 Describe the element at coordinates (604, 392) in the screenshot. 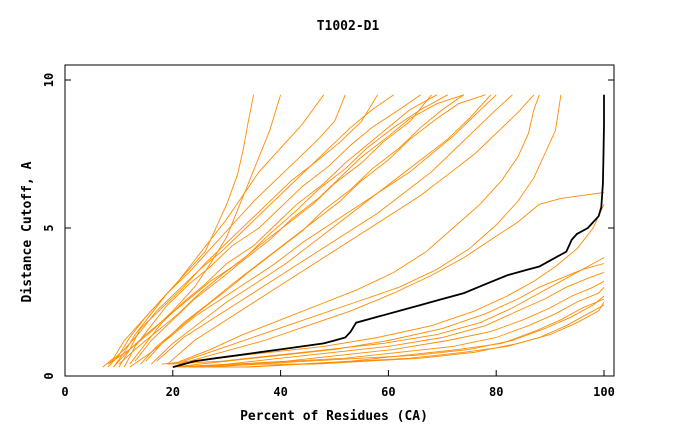

I see `x-tick-label: 100` at that location.